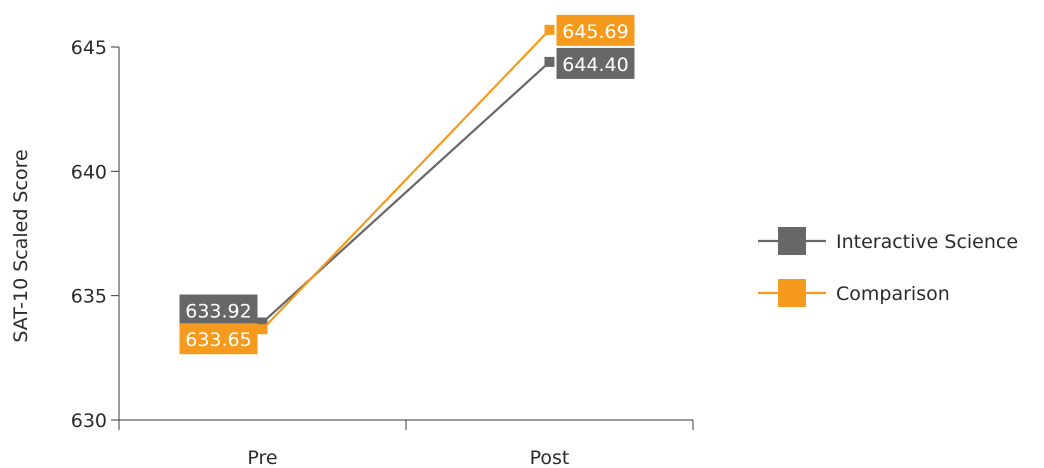 This screenshot has height=468, width=1044. I want to click on x-tick-label: Post, so click(550, 457).